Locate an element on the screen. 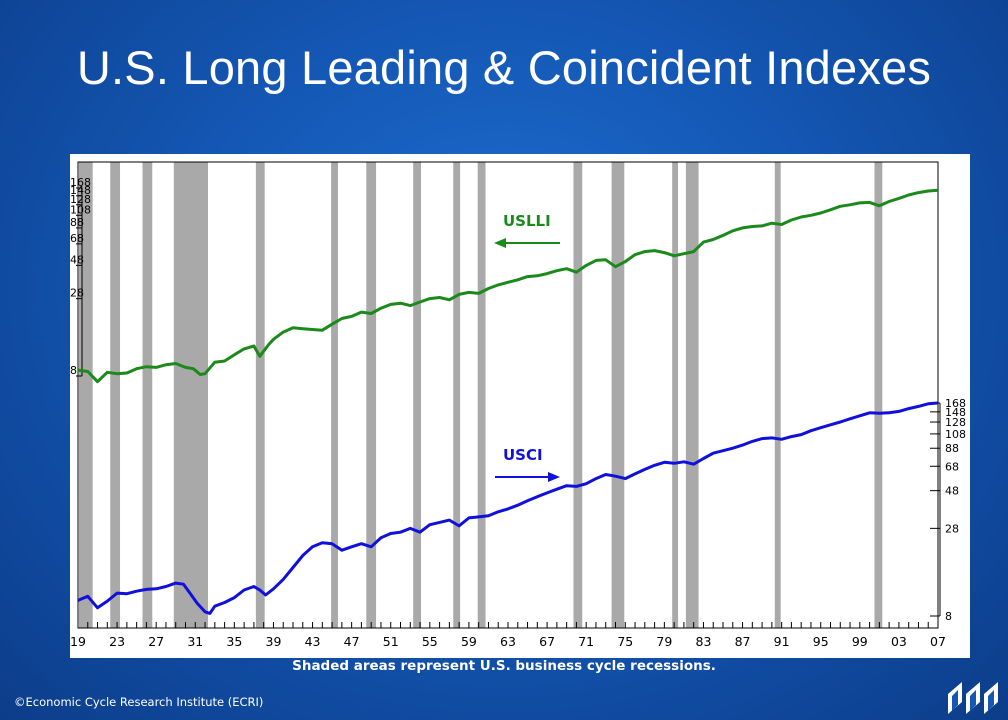 The width and height of the screenshot is (1008, 720). y-tick-label-right: 168 is located at coordinates (955, 403).